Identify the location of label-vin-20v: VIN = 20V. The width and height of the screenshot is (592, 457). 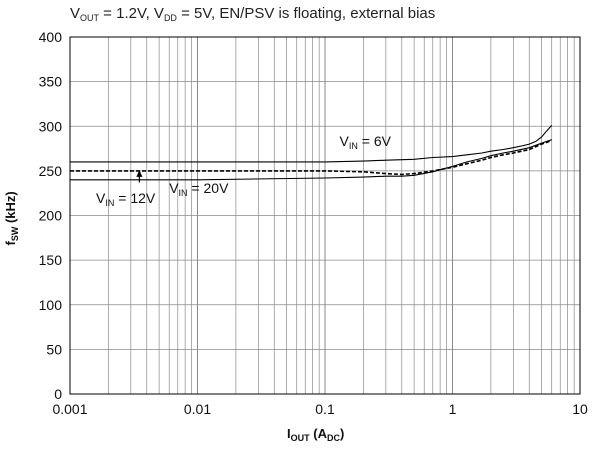
(199, 189).